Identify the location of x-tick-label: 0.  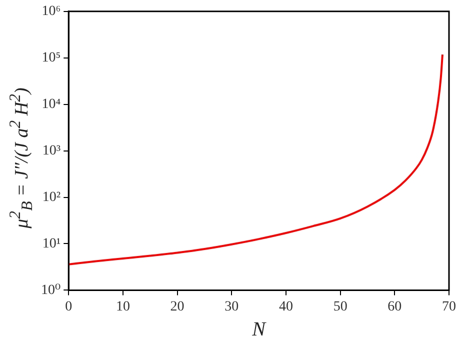
(68, 306).